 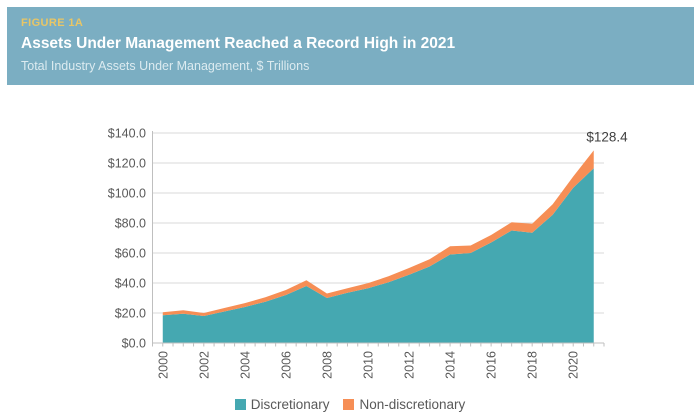 What do you see at coordinates (240, 404) in the screenshot?
I see `discretionary-swatch-icon` at bounding box center [240, 404].